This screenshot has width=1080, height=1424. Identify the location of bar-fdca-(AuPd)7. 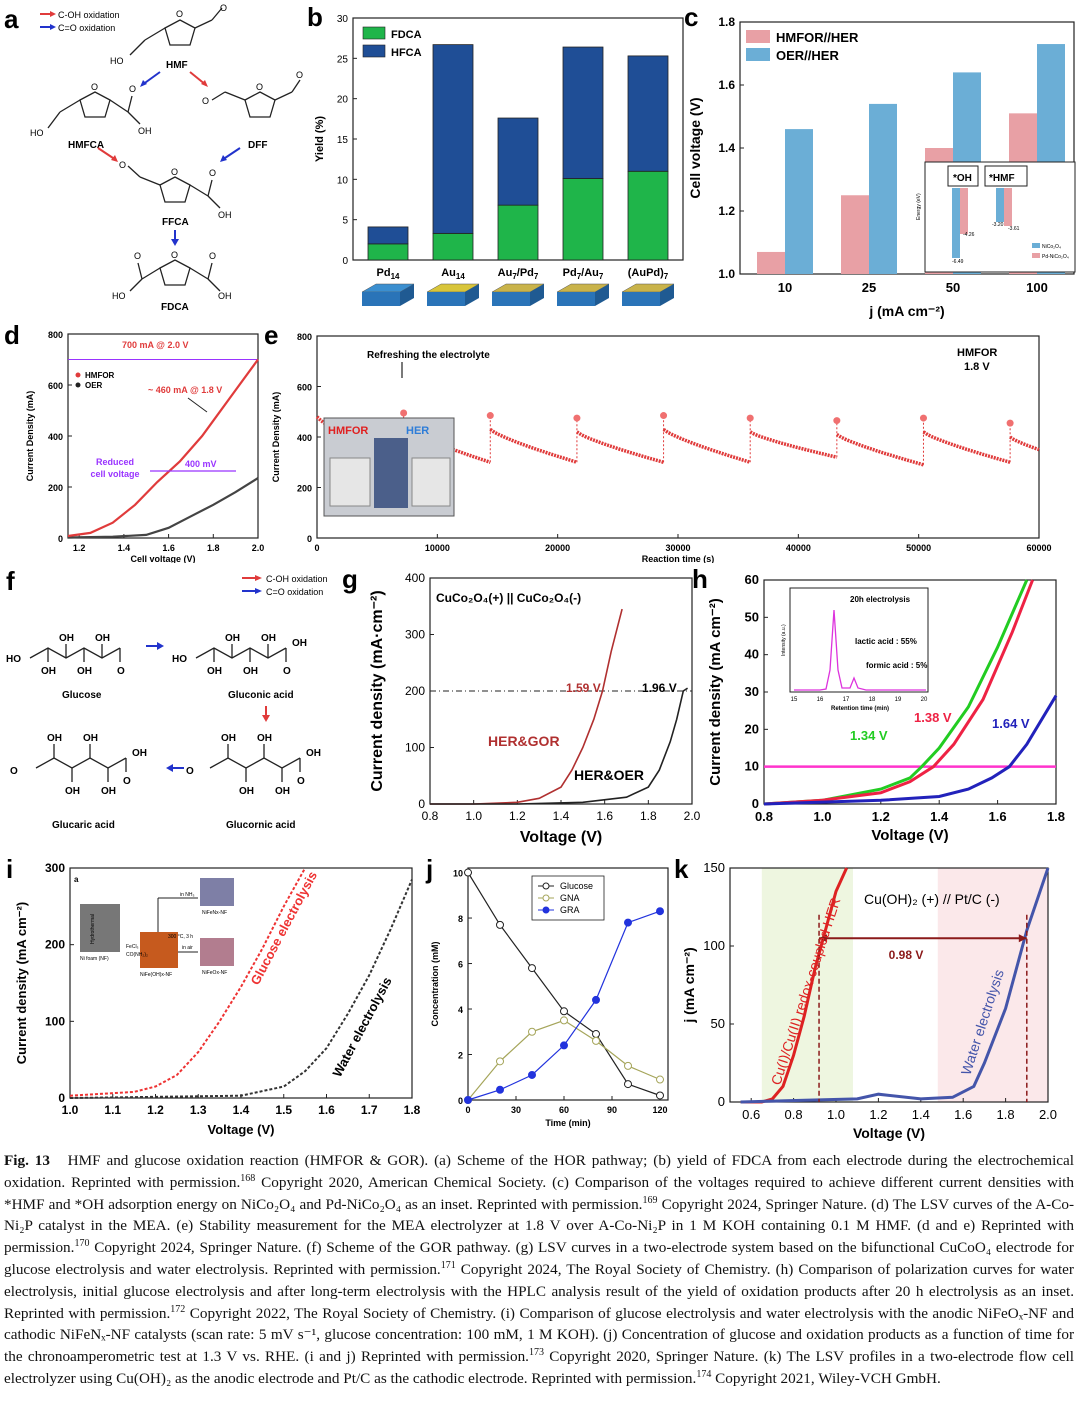
(648, 215).